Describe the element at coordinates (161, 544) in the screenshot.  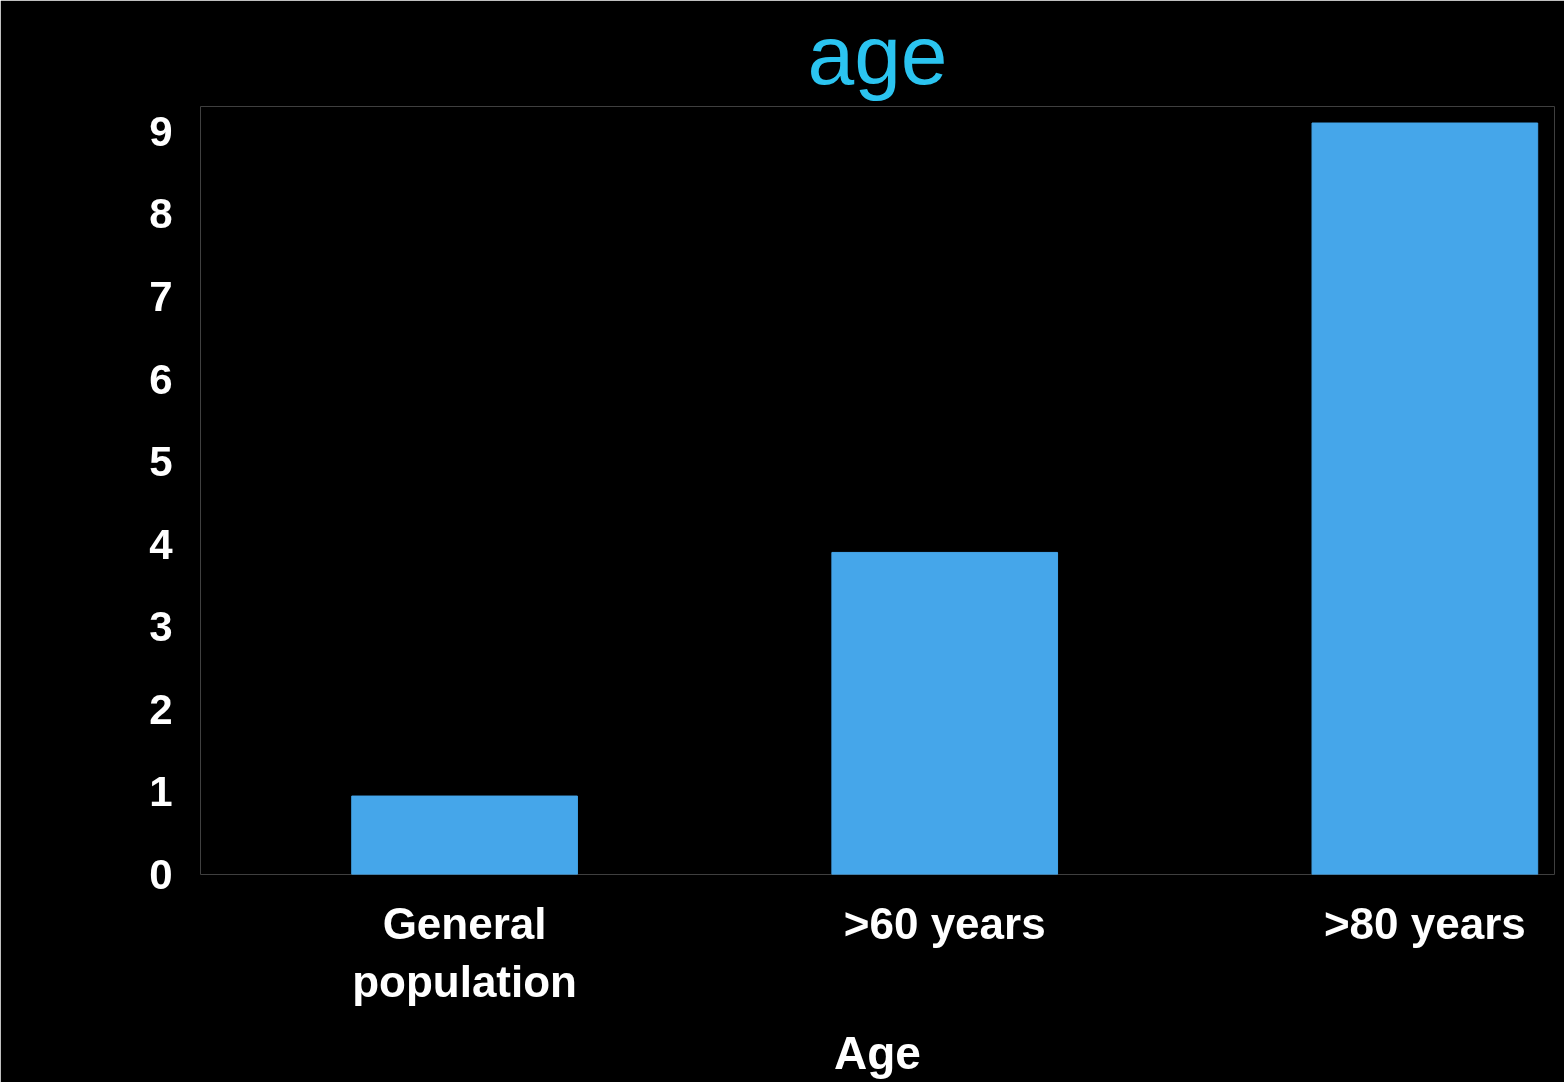
I see `y-tick-label: 4` at that location.